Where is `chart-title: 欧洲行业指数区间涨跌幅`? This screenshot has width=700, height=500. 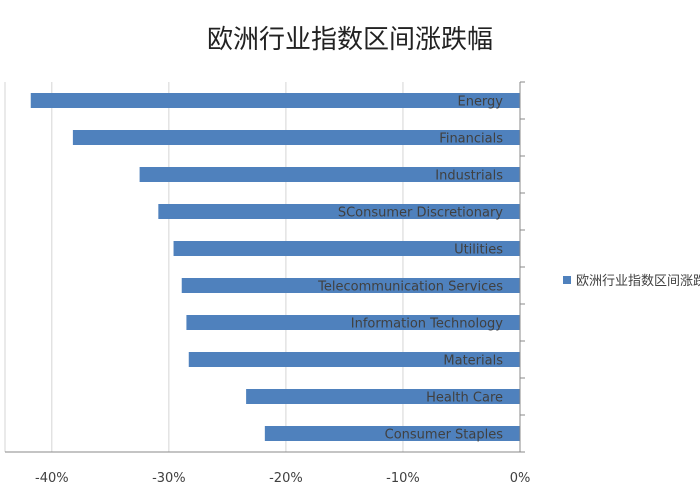
chart-title: 欧洲行业指数区间涨跌幅 is located at coordinates (350, 40).